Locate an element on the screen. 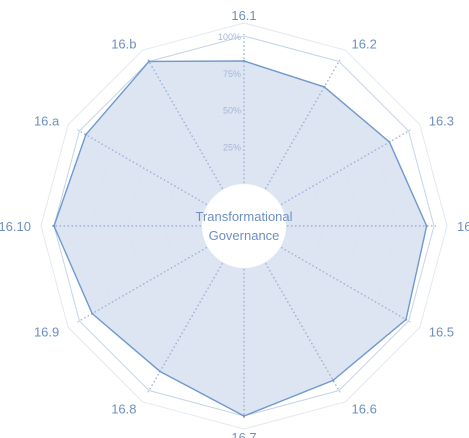 The width and height of the screenshot is (469, 438). spoke-16.3 is located at coordinates (345, 167).